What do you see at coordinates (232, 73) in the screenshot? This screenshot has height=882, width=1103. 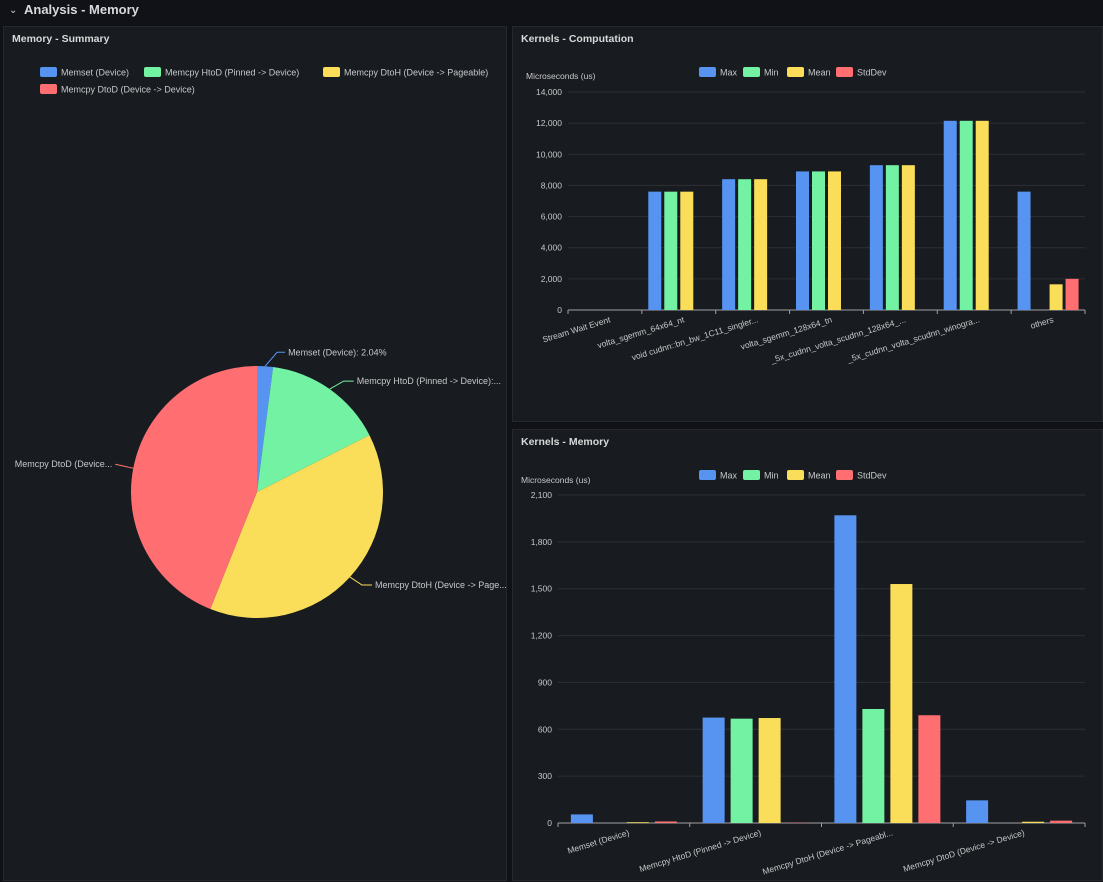 I see `legend-label: Memcpy HtoD (Pinned -> Device)` at bounding box center [232, 73].